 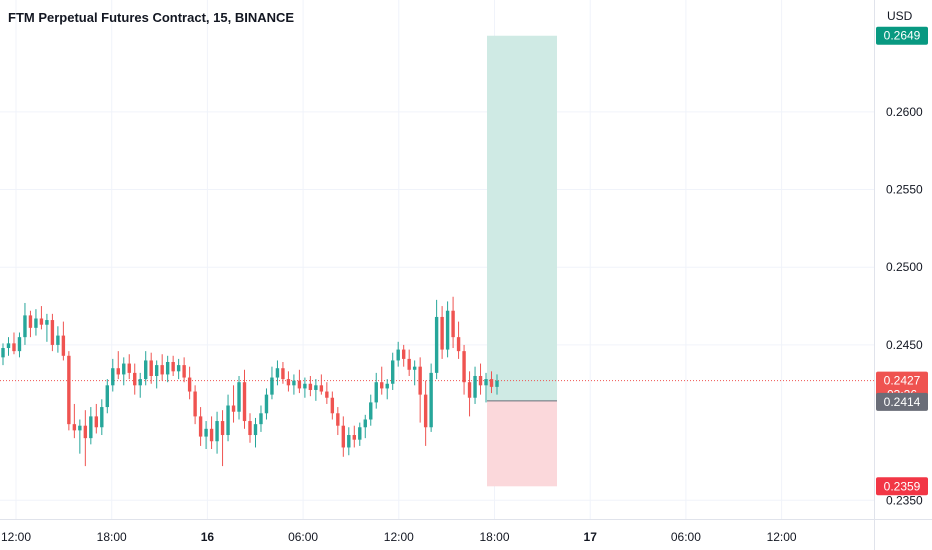 I want to click on entry-price-tag, so click(x=902, y=401).